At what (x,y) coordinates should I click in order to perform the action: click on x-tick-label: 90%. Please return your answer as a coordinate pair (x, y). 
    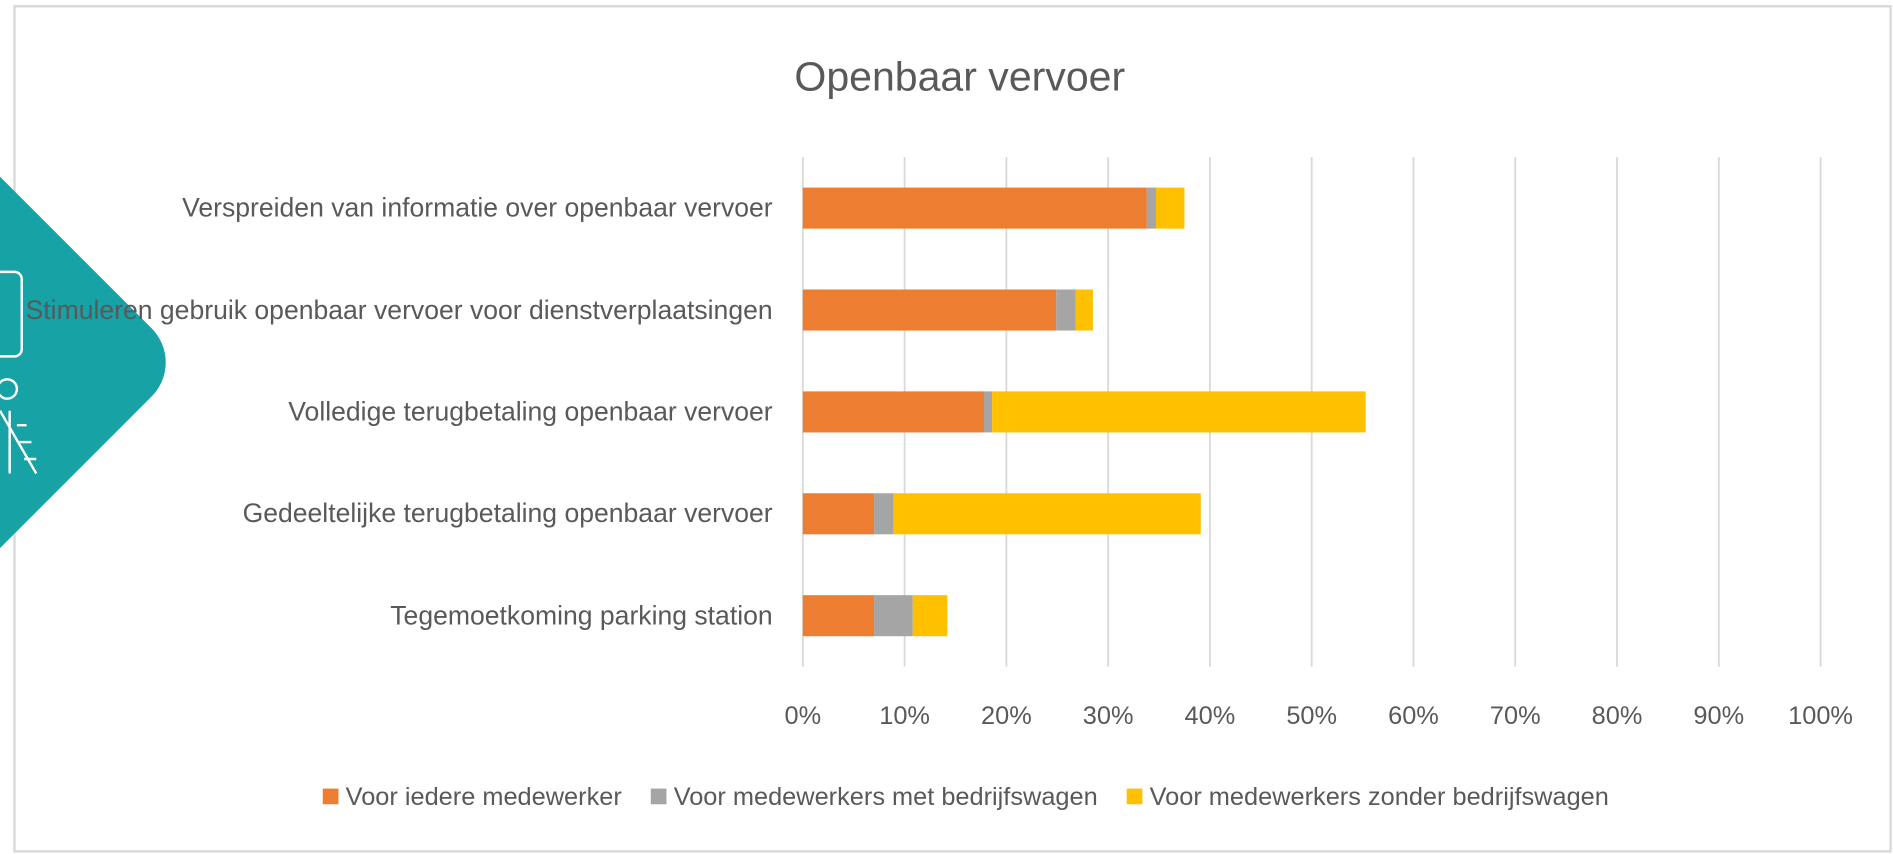
    Looking at the image, I should click on (1718, 716).